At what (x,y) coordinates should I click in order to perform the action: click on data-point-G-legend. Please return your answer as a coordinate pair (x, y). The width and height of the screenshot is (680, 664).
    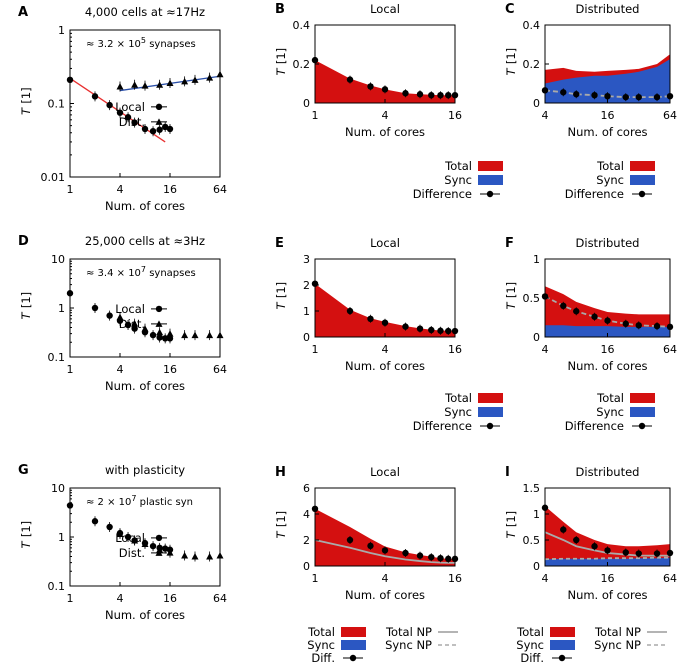
    Looking at the image, I should click on (159, 538).